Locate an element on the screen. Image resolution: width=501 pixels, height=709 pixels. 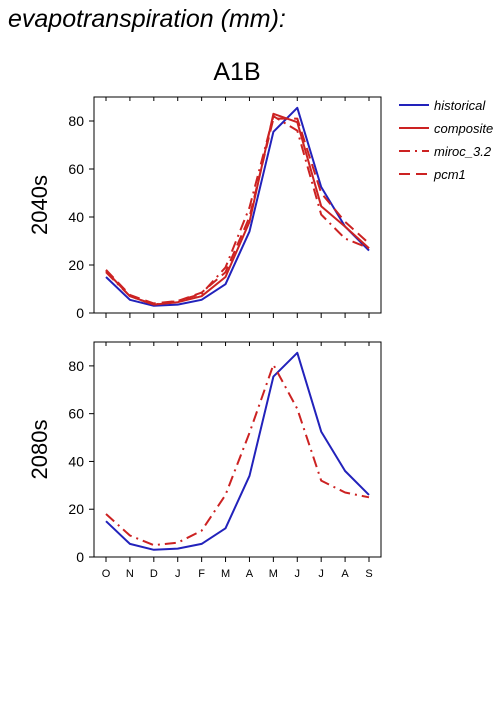
legend-label-pcm1: pcm1 is located at coordinates (449, 174).